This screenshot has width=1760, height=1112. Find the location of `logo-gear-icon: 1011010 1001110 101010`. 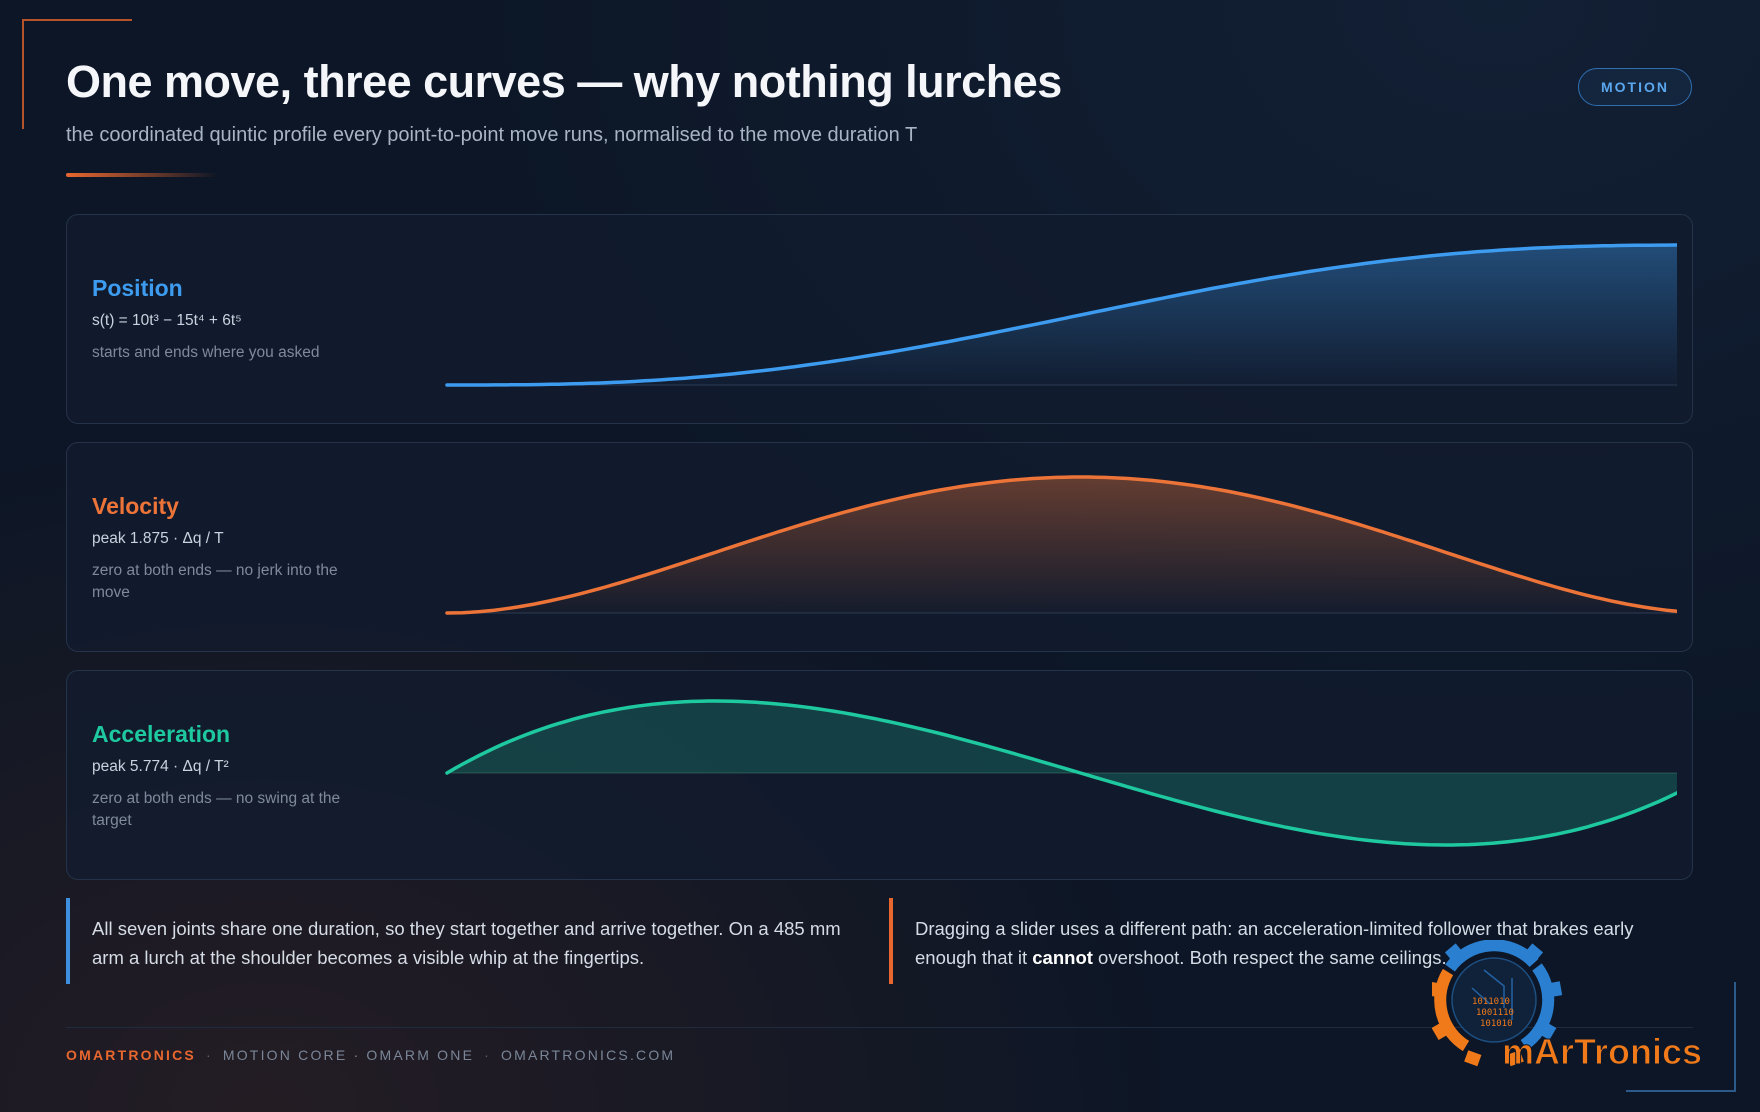

logo-gear-icon: 1011010 1001110 101010 is located at coordinates (1497, 1003).